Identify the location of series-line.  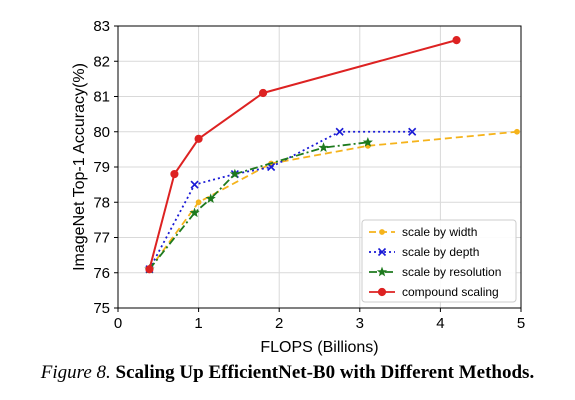
(258, 205).